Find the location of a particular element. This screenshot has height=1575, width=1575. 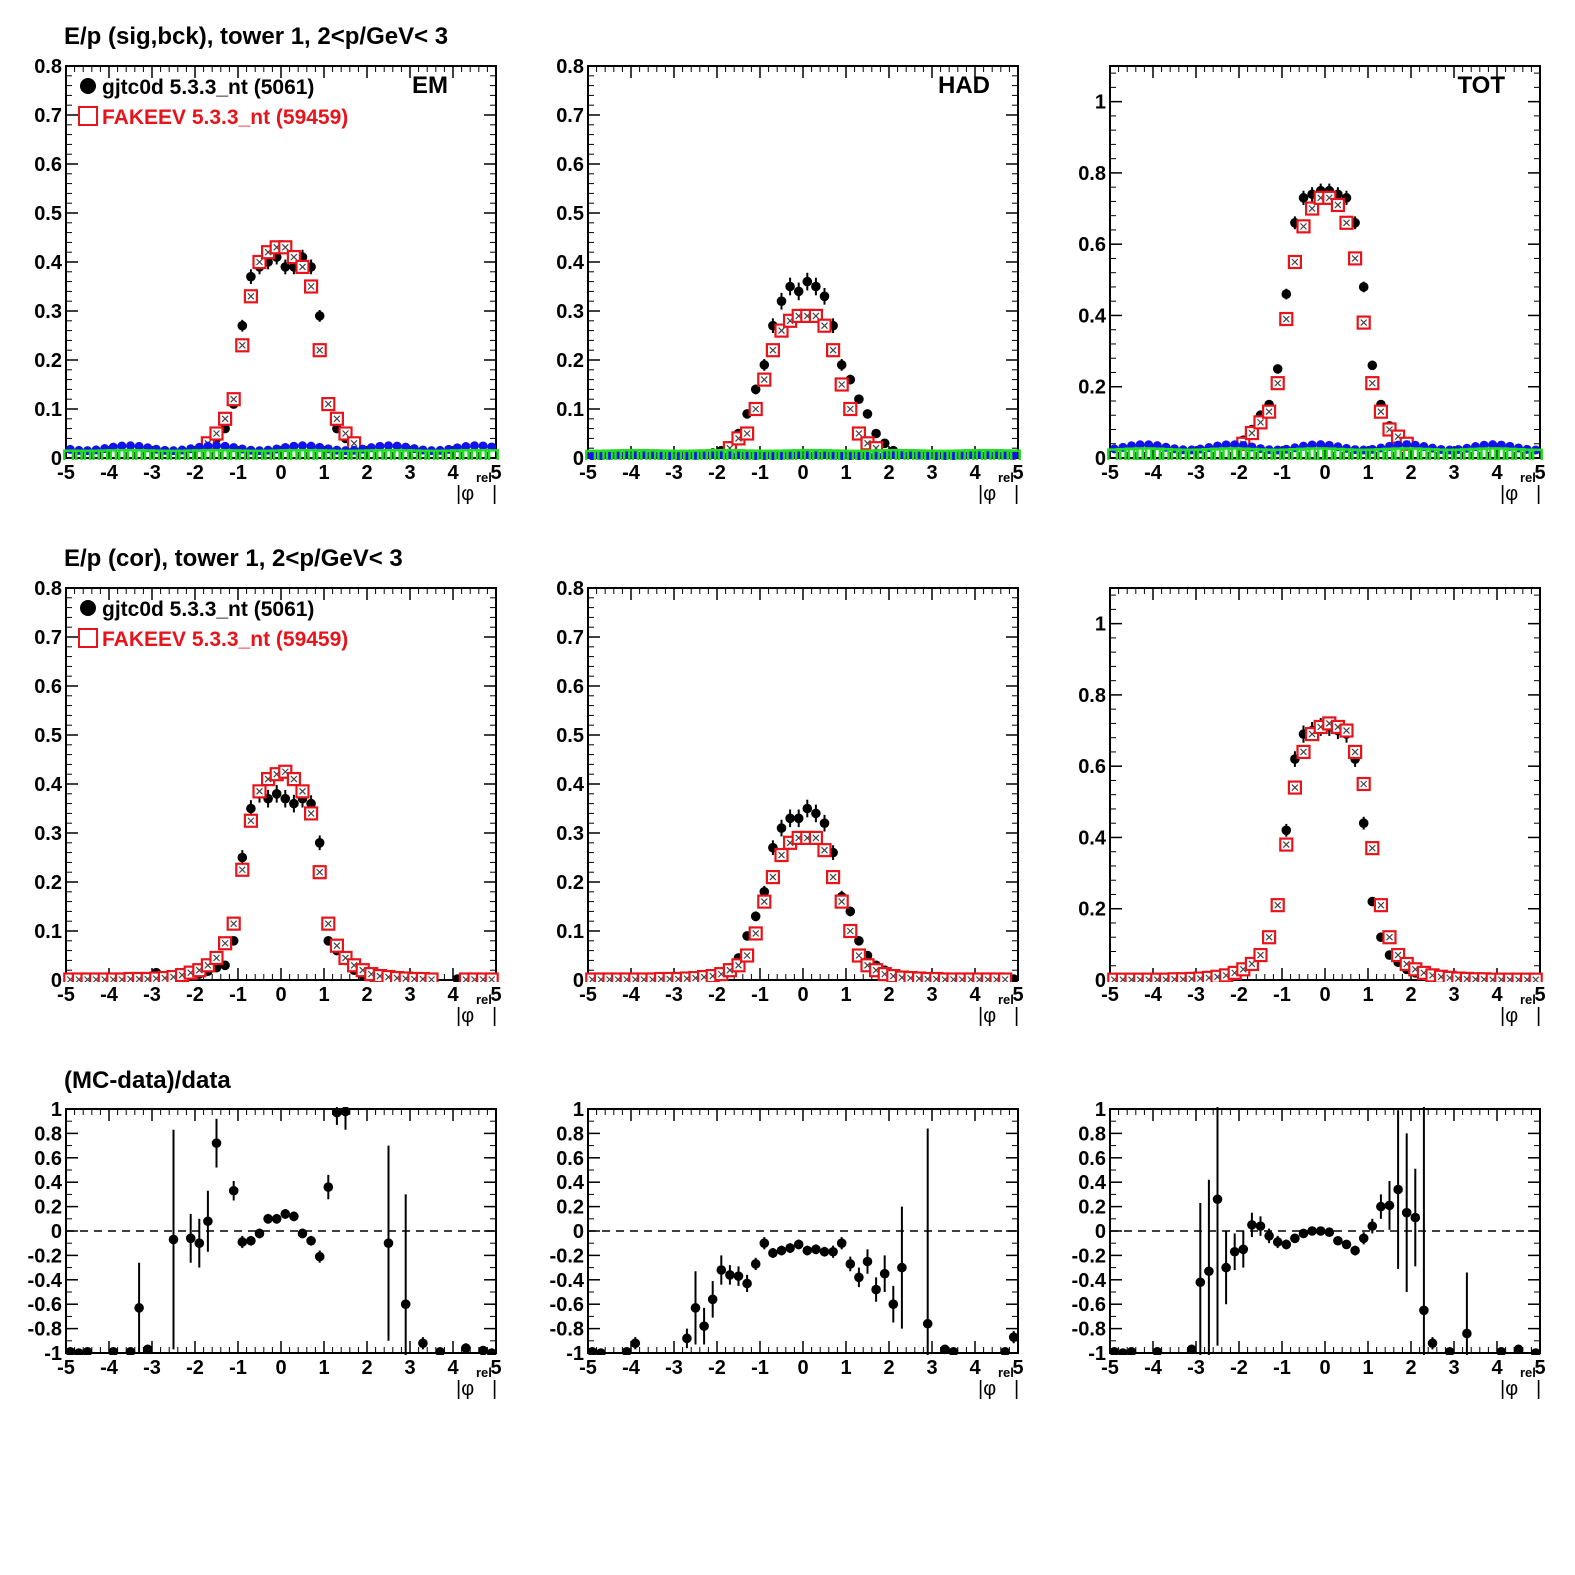

mc-marker is located at coordinates (491, 977).